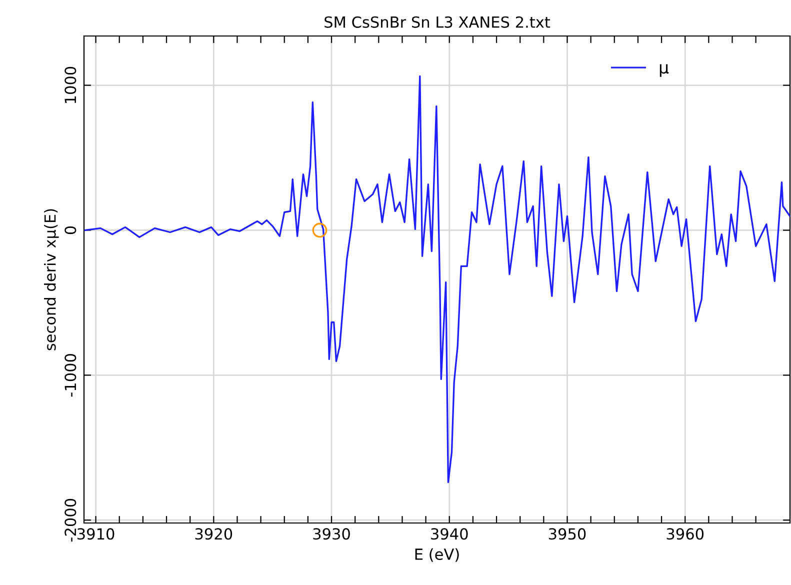  Describe the element at coordinates (449, 534) in the screenshot. I see `x-tick-label: 3940` at that location.